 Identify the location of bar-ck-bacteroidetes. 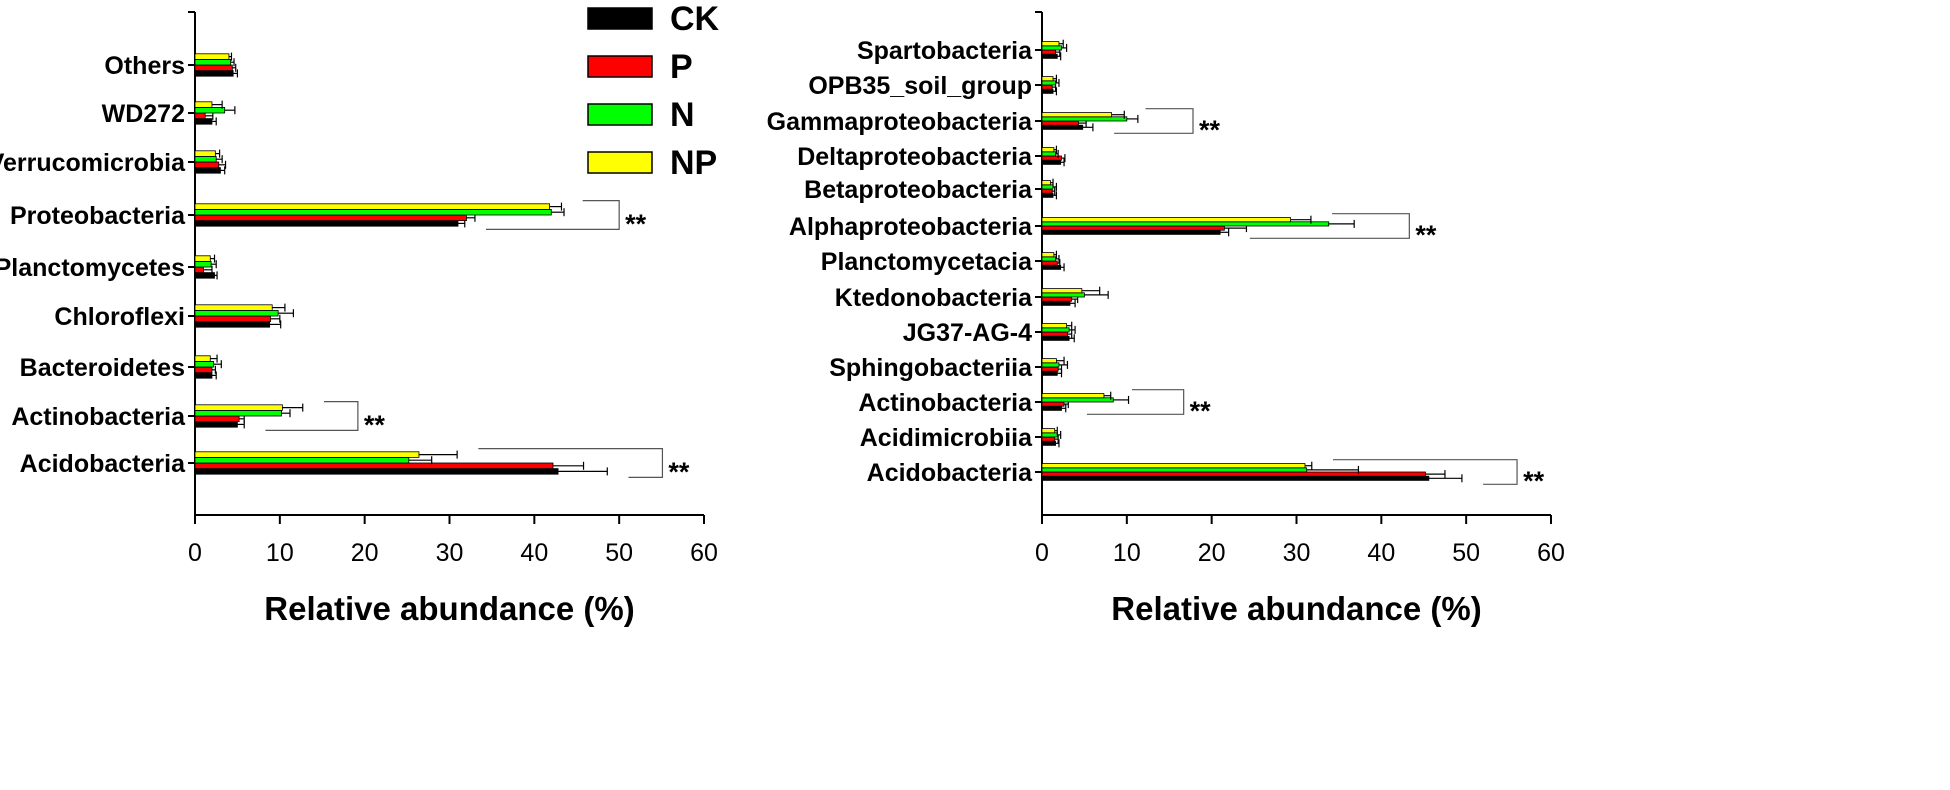
(203, 375).